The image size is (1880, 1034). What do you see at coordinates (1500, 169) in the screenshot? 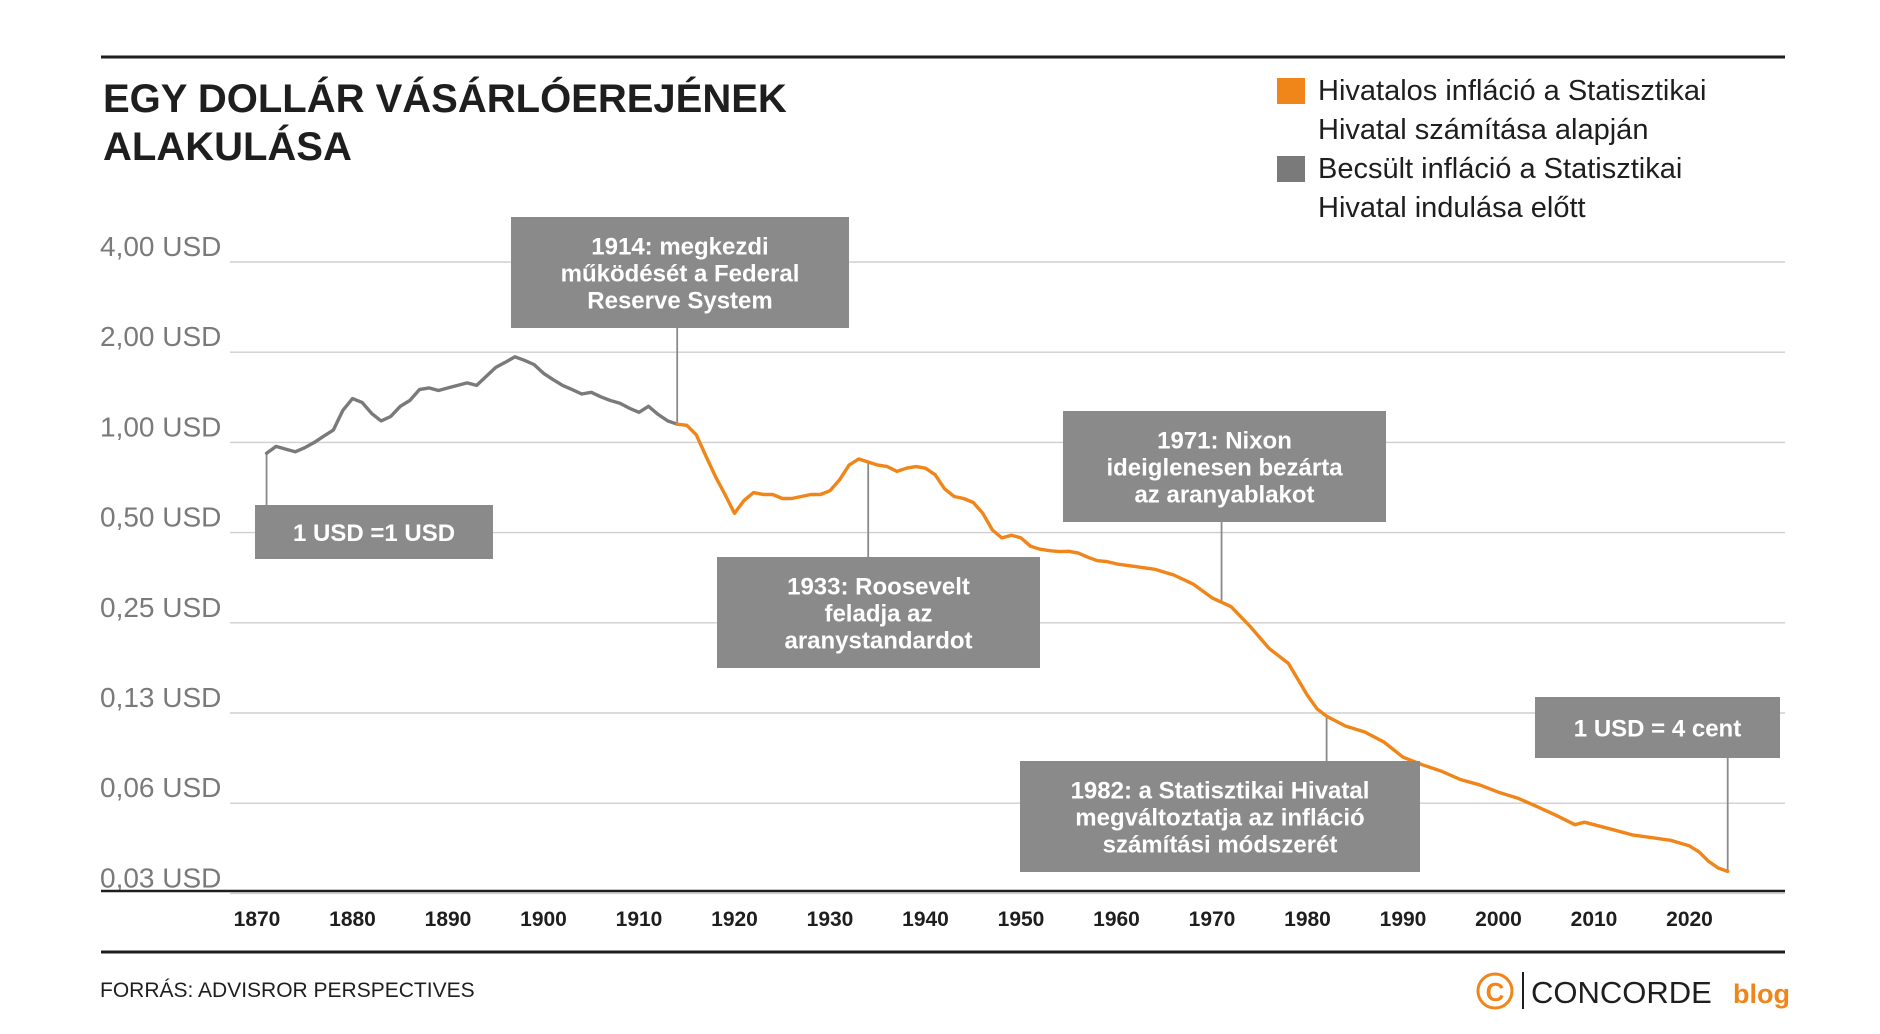
I see `legend-label-estimated-line-1: Becsült infláció a Statisztikai` at bounding box center [1500, 169].